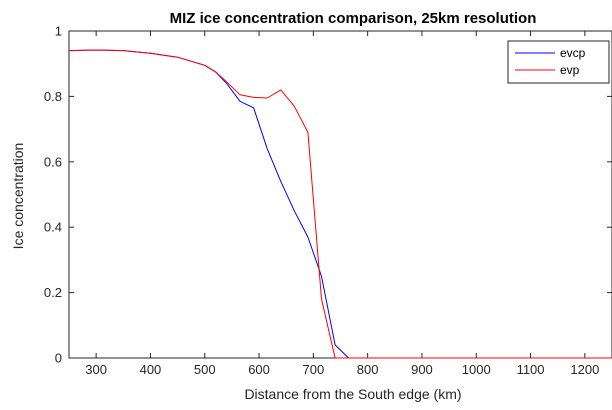 This screenshot has height=410, width=612. I want to click on x-axis-label: Distance from the South edge (km), so click(352, 394).